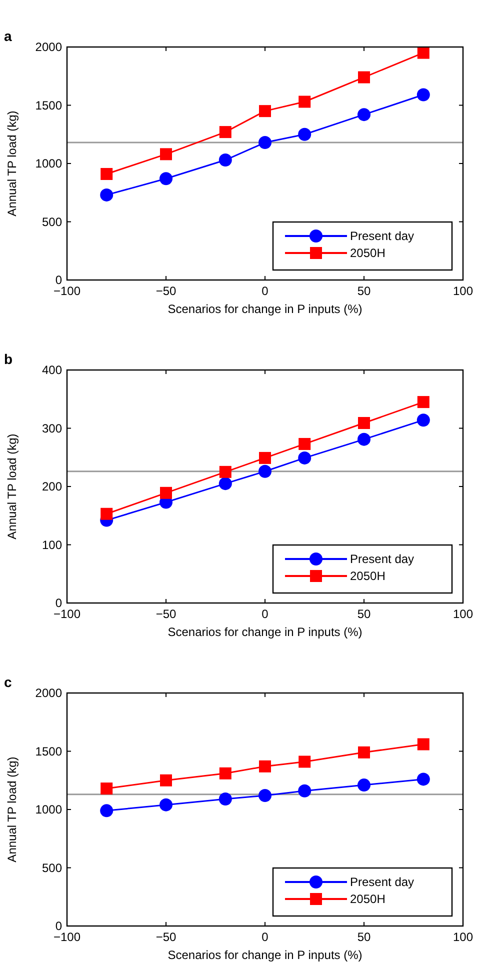 The height and width of the screenshot is (971, 487). I want to click on chart-title: a, so click(8, 36).